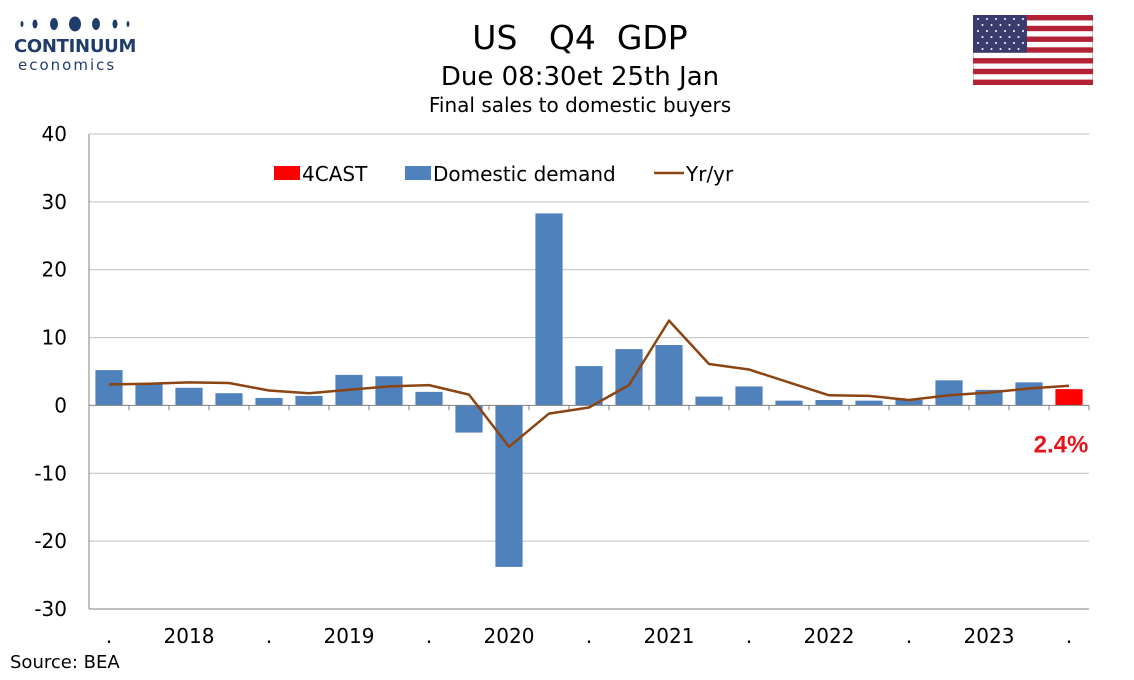 The image size is (1134, 680). Describe the element at coordinates (1033, 50) in the screenshot. I see `us-flag-icon` at that location.